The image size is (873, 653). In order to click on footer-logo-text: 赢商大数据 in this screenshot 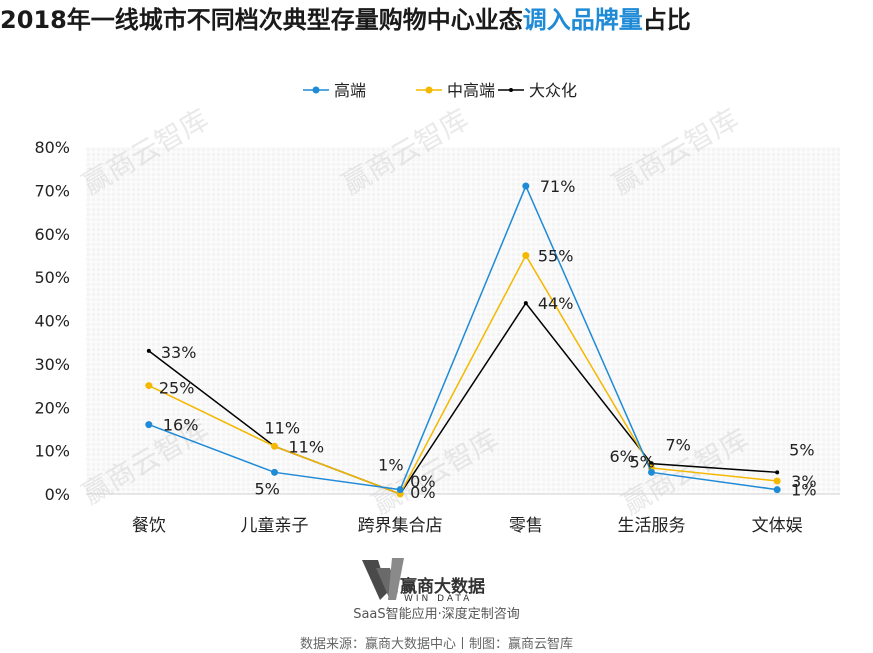, I will do `click(442, 587)`.